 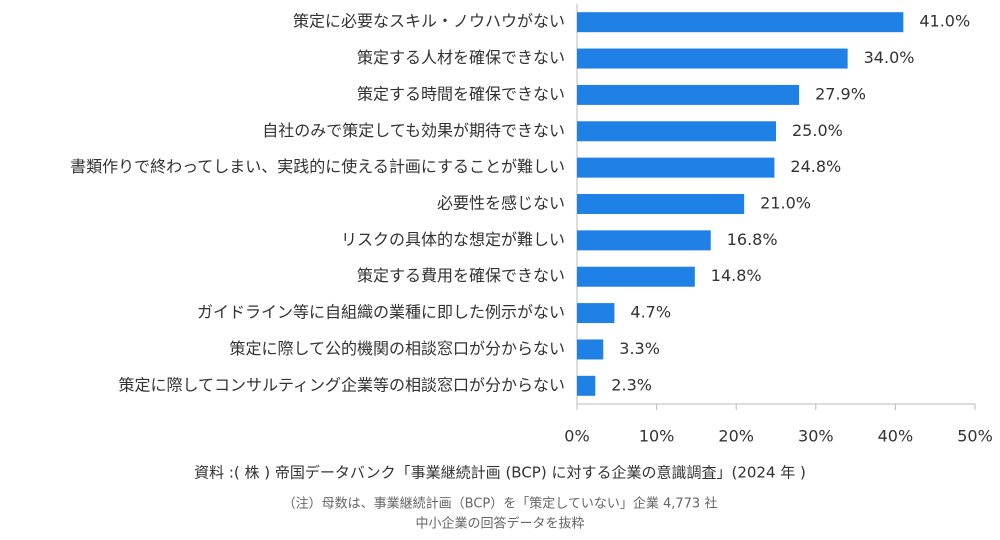 What do you see at coordinates (461, 275) in the screenshot?
I see `category-label: 策定する費用を確保できない` at bounding box center [461, 275].